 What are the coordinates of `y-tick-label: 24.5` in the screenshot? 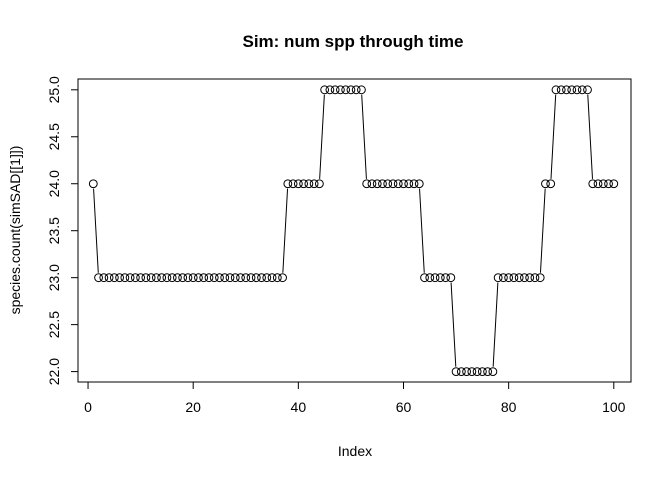 It's located at (54, 136).